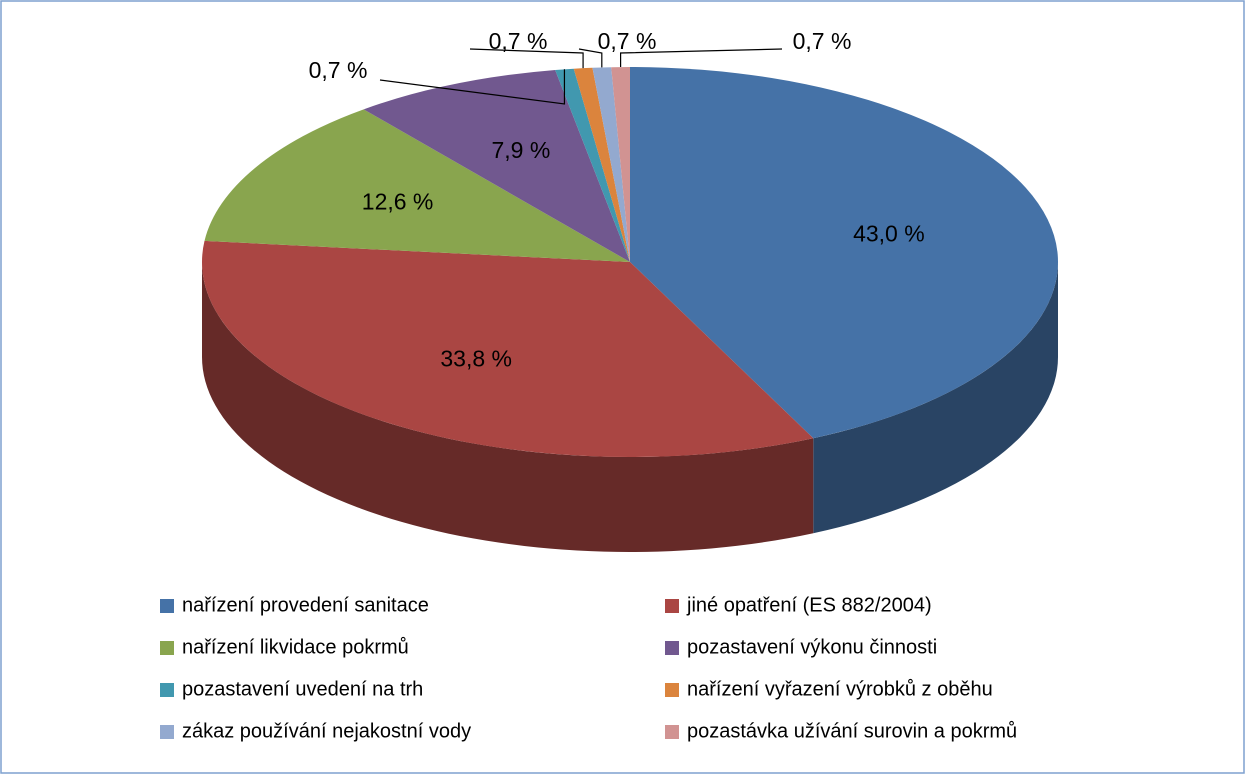 The height and width of the screenshot is (775, 1246). Describe the element at coordinates (326, 731) in the screenshot. I see `legend-label: zákaz používání nejakostní vody` at that location.